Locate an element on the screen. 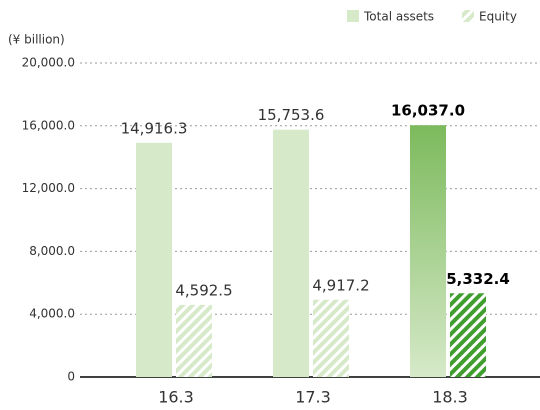 The width and height of the screenshot is (540, 410). value-label: 5,332.4 is located at coordinates (478, 279).